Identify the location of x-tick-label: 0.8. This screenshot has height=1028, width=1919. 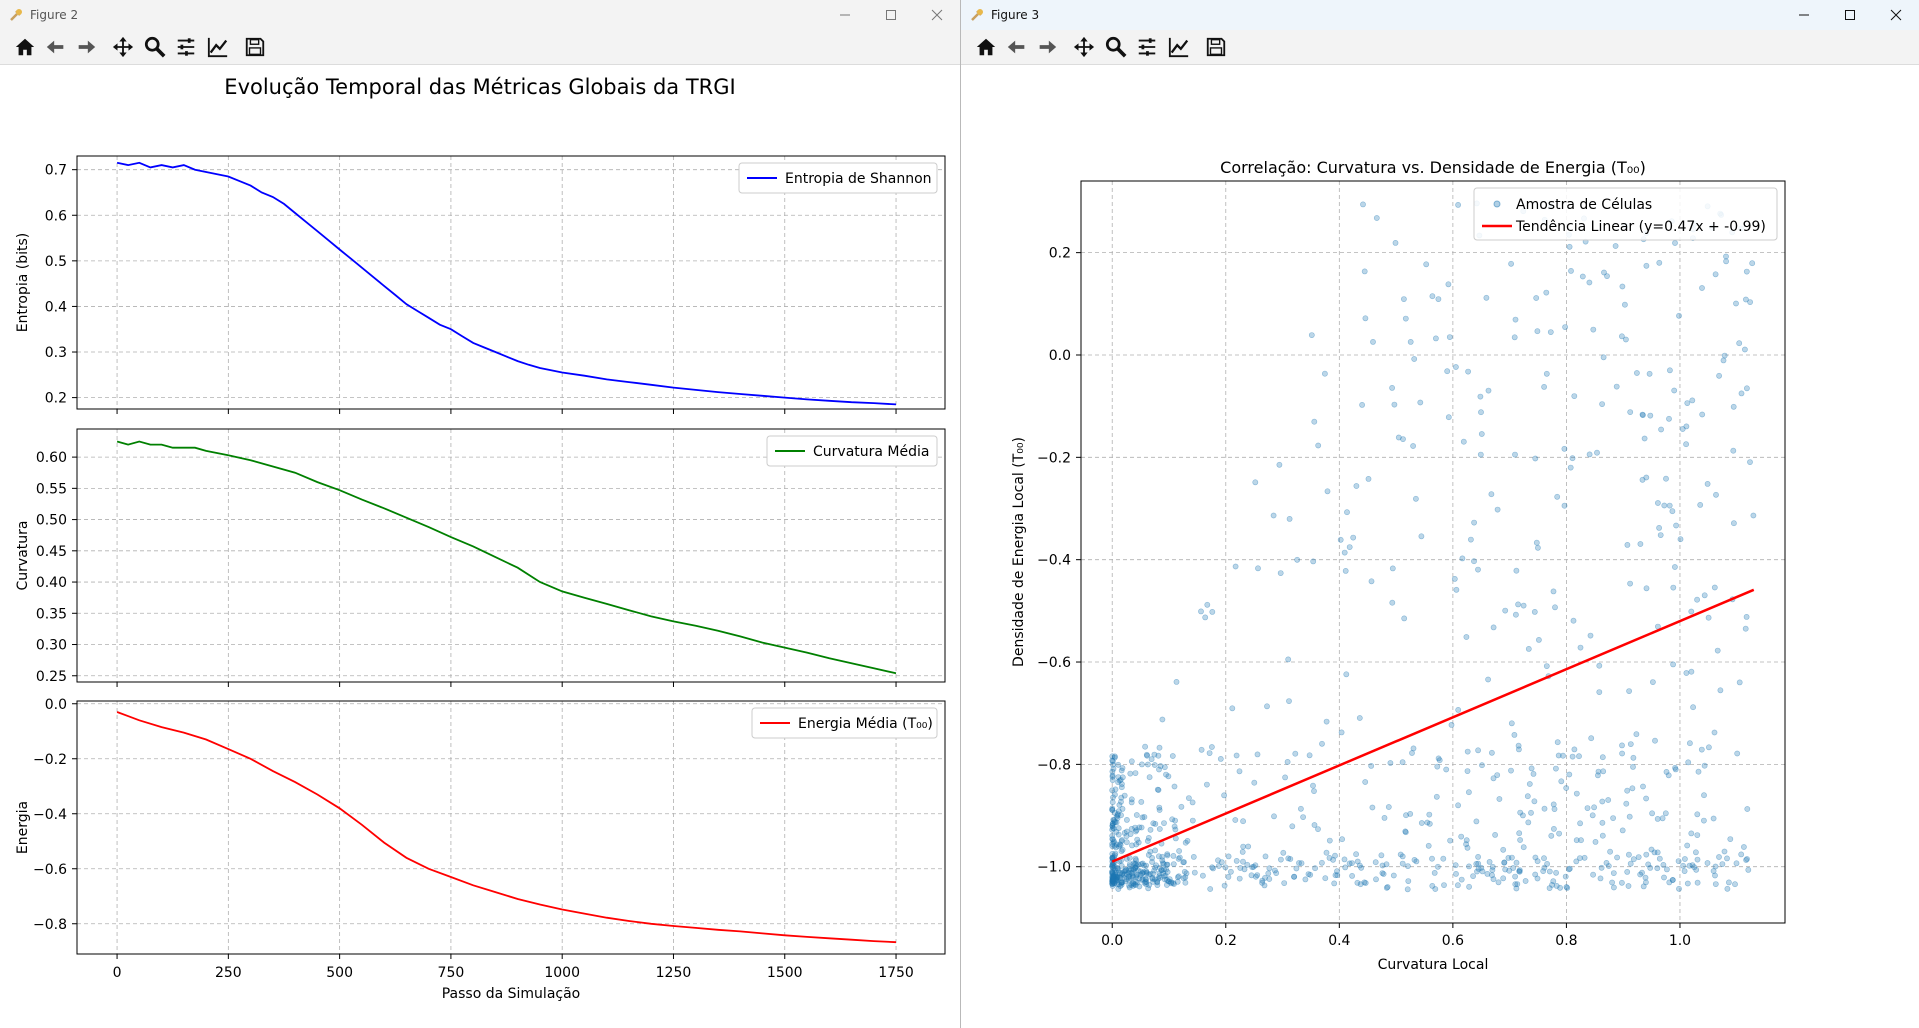
(1566, 941).